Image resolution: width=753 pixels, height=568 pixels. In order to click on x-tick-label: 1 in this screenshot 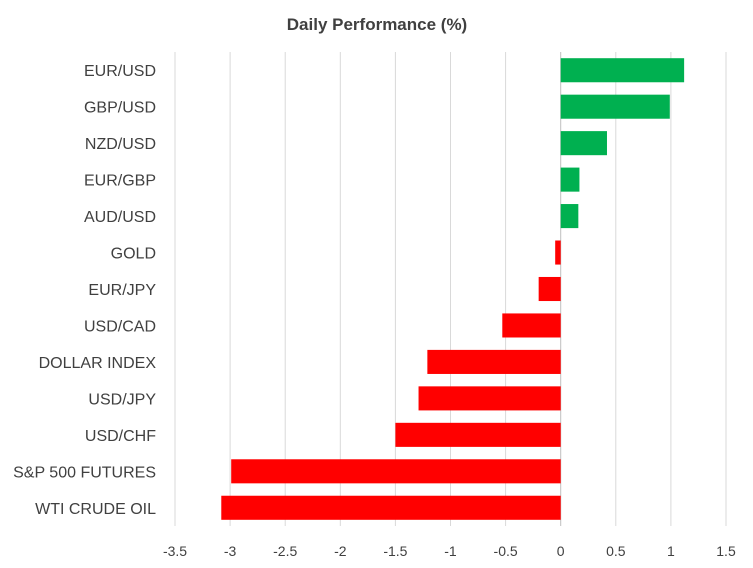, I will do `click(671, 551)`.